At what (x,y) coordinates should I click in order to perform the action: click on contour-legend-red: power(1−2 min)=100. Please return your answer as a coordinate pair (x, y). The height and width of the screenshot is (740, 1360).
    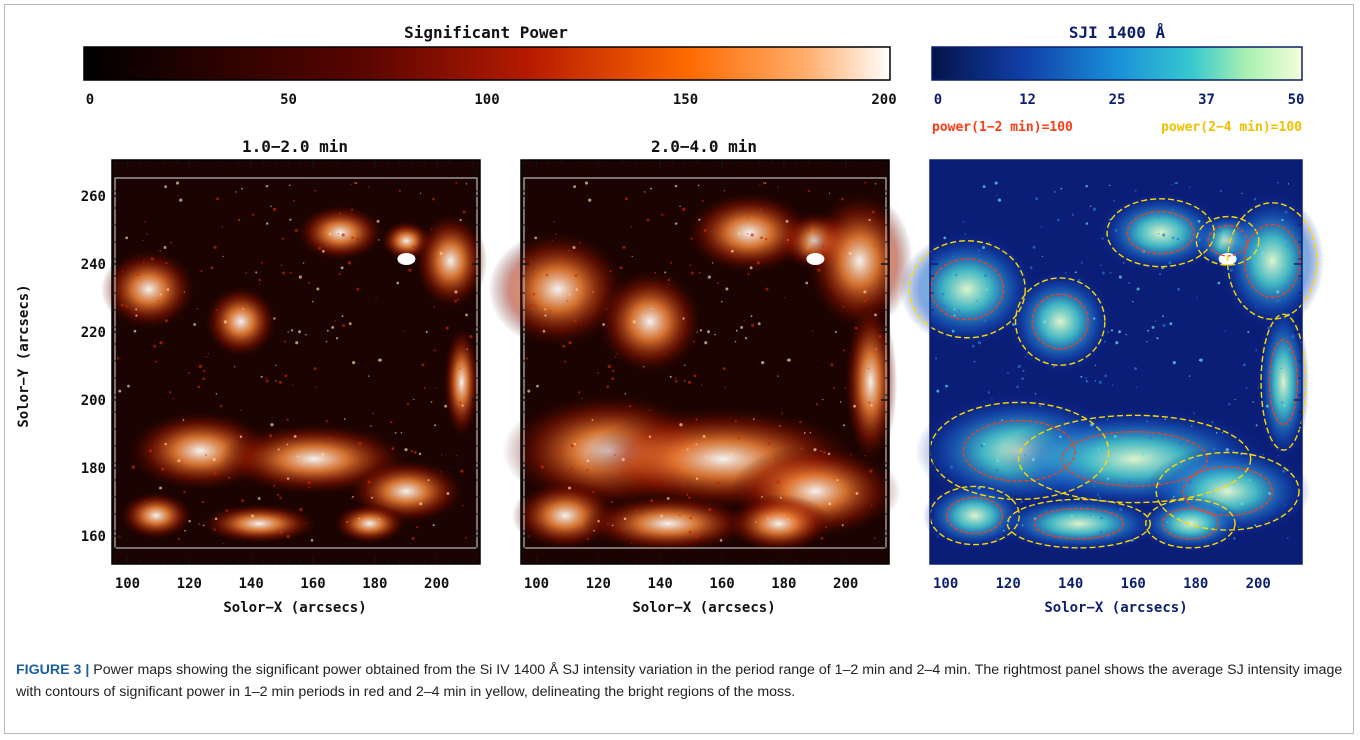
    Looking at the image, I should click on (1002, 127).